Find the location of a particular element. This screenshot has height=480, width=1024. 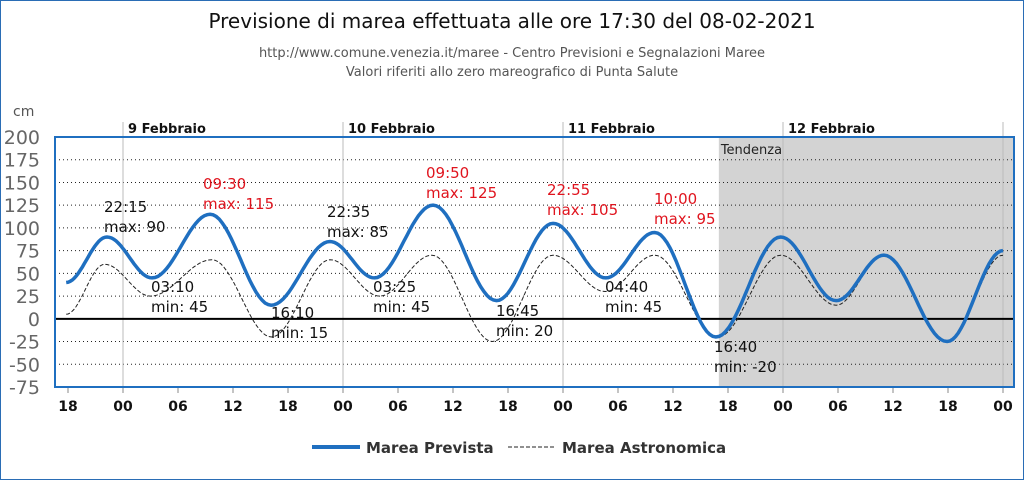

legend-label-astronomica: Marea Astronomica is located at coordinates (644, 448).